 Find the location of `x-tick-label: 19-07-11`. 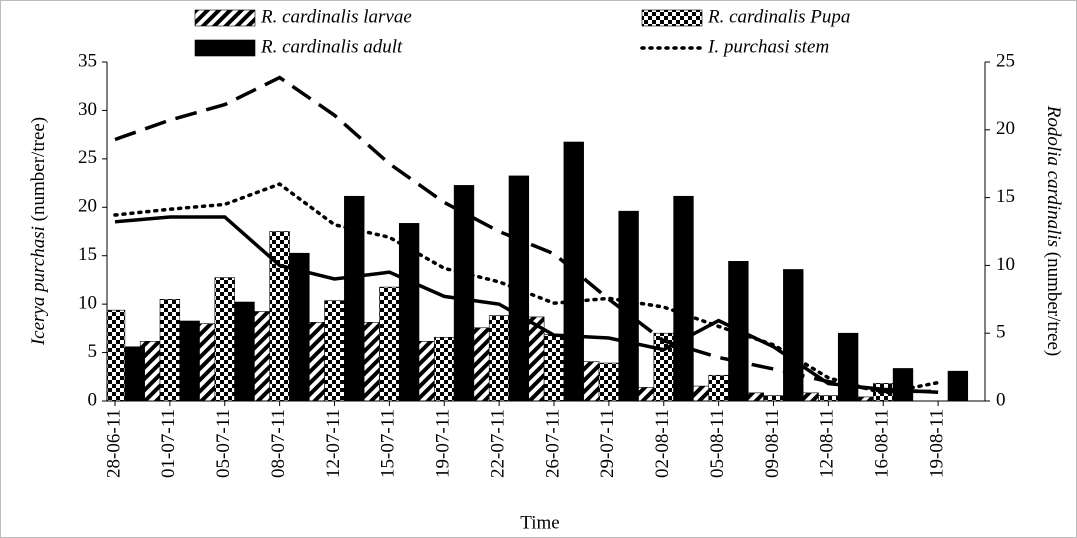

x-tick-label: 19-07-11 is located at coordinates (443, 443).